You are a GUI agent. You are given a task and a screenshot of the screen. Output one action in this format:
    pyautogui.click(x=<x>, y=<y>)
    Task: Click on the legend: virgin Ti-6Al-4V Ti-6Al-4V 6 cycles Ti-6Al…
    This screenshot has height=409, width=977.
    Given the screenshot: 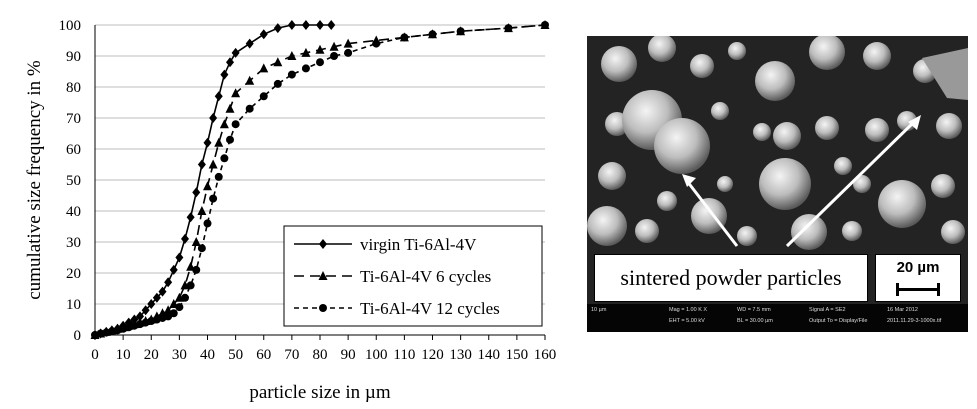 What is the action you would take?
    pyautogui.click(x=413, y=276)
    